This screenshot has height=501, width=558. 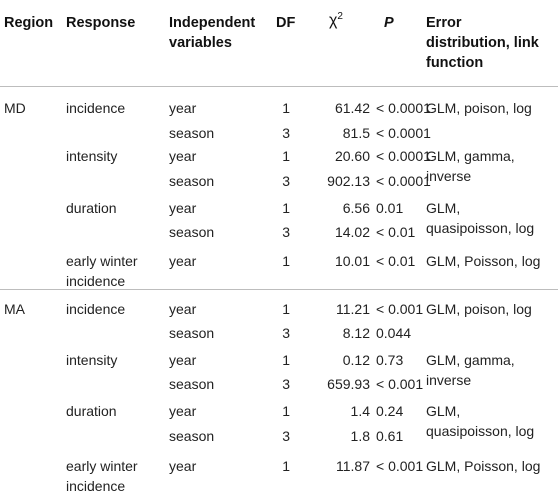 I want to click on cell-chi2: 20.60, so click(x=352, y=156).